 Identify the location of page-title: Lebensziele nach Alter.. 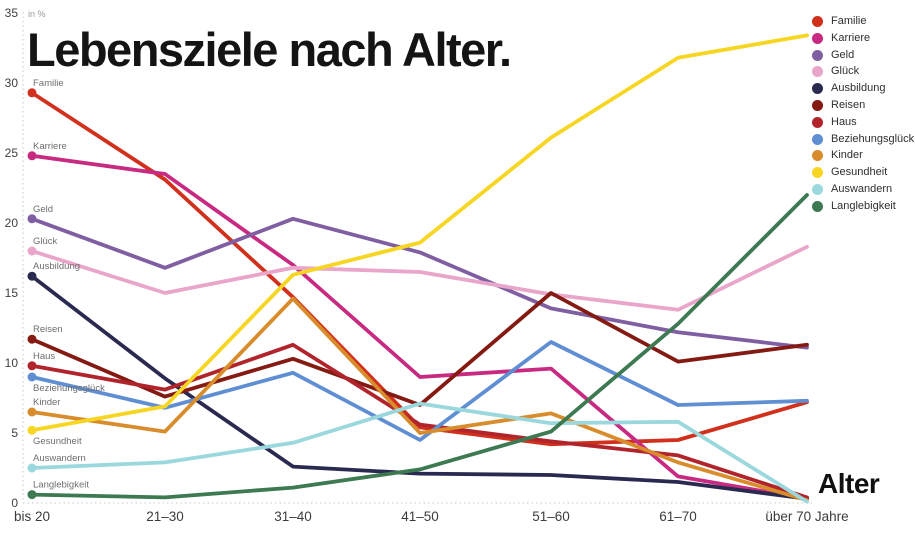
(269, 49).